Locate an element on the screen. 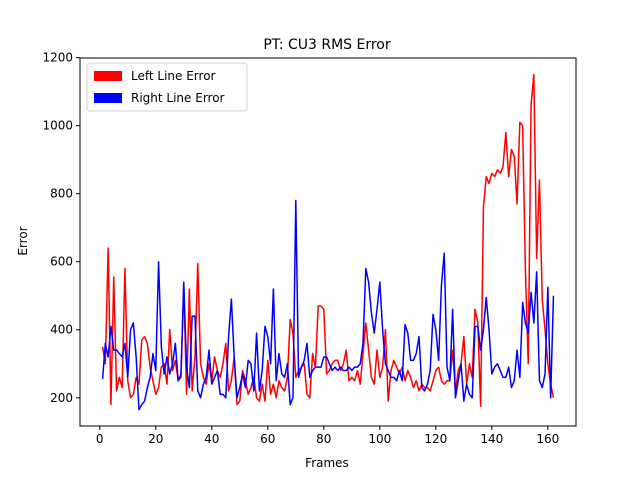 Image resolution: width=640 pixels, height=484 pixels. legend-label: Right Line Error is located at coordinates (178, 98).